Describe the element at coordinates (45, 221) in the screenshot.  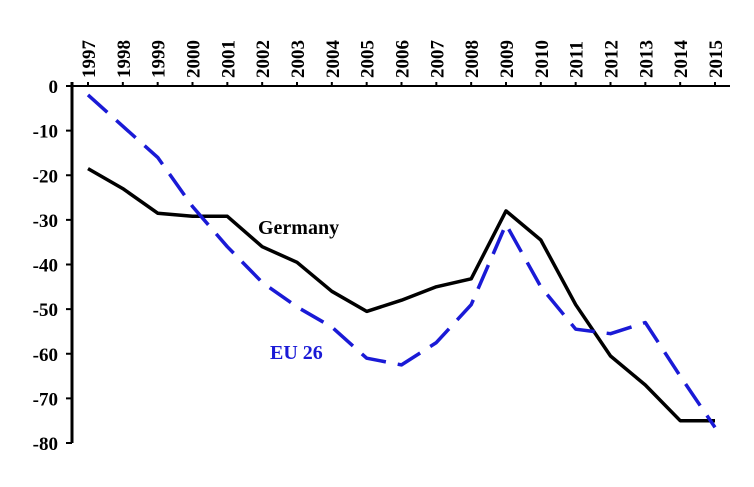
I see `y-tick-label: -30` at that location.